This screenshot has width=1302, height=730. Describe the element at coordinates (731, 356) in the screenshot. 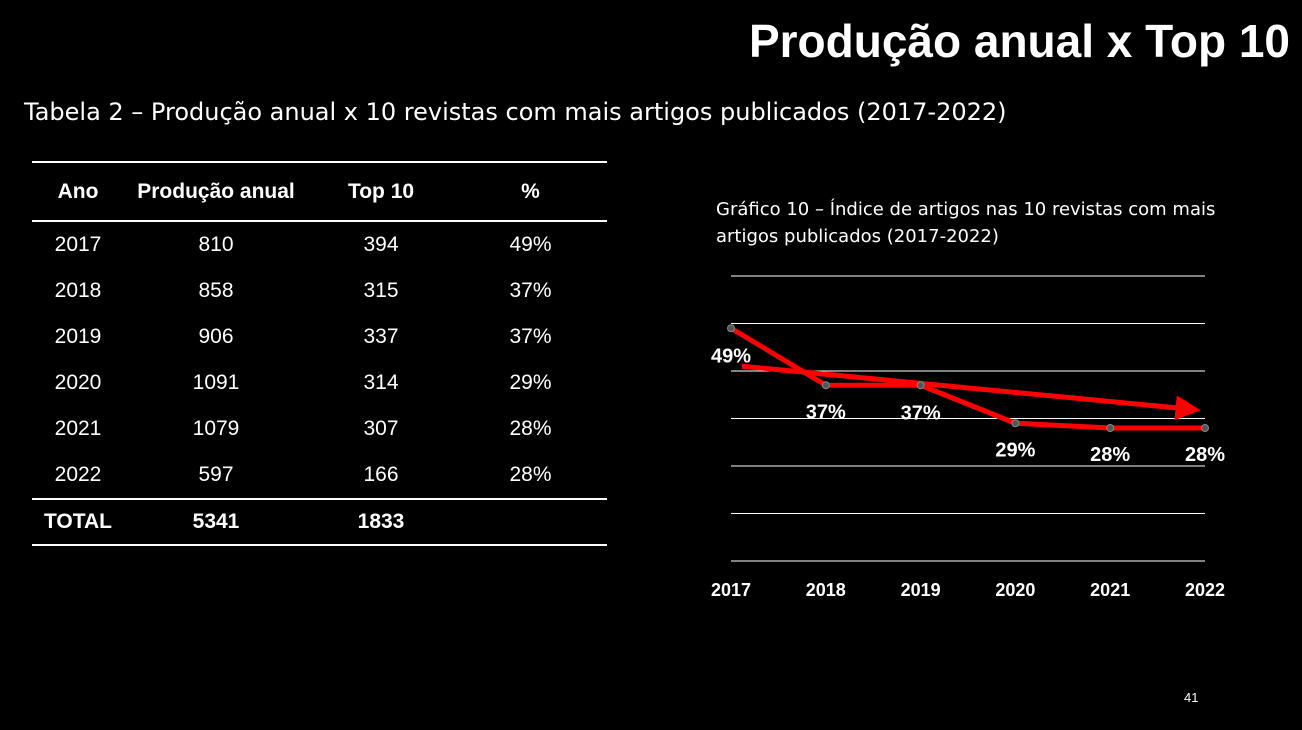

I see `data-label: 49%` at that location.